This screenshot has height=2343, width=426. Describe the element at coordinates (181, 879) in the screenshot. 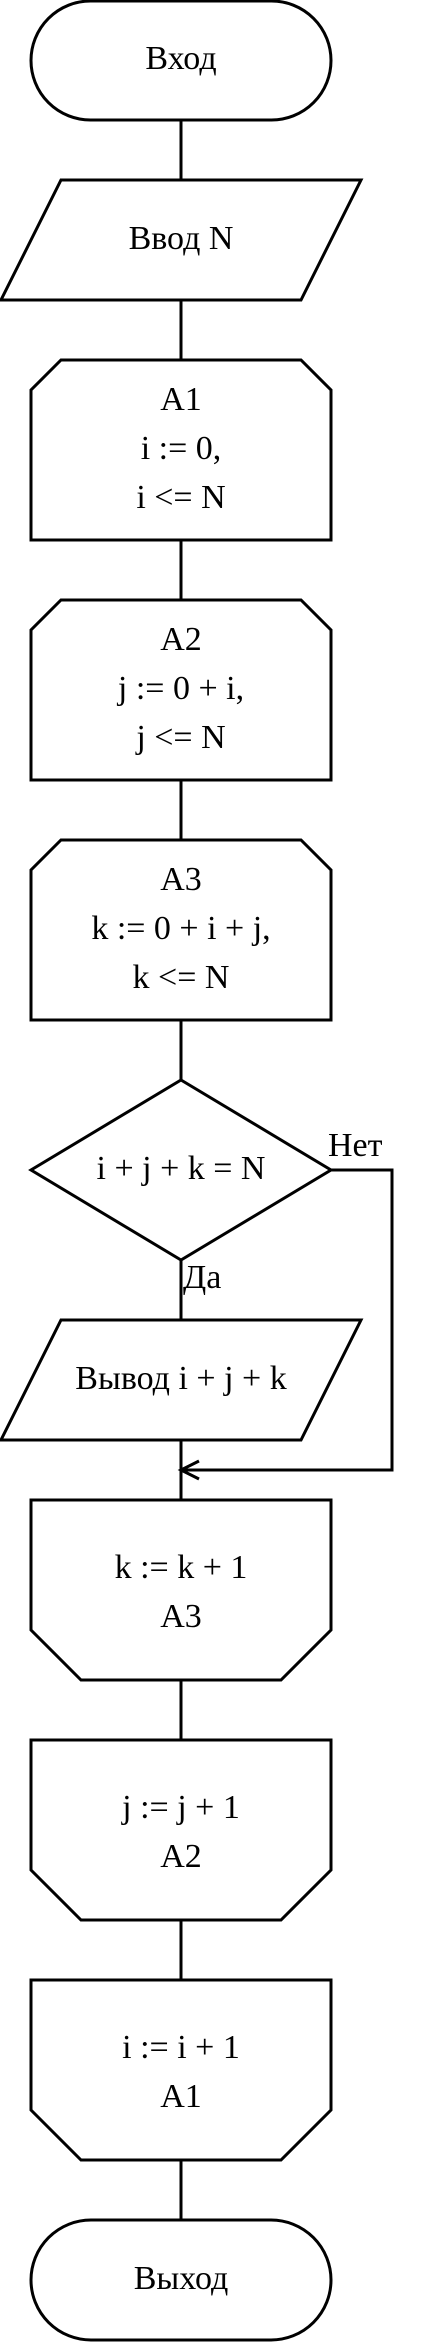

I see `loop-a3-line1: A3` at that location.